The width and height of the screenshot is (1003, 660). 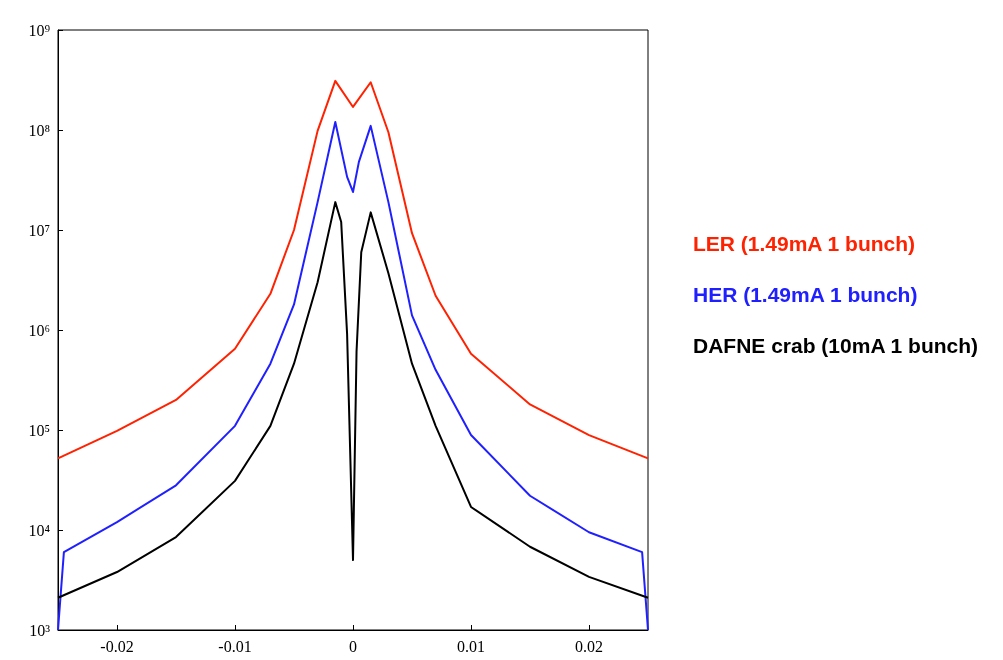 I want to click on x-tick-label: 0, so click(x=353, y=646).